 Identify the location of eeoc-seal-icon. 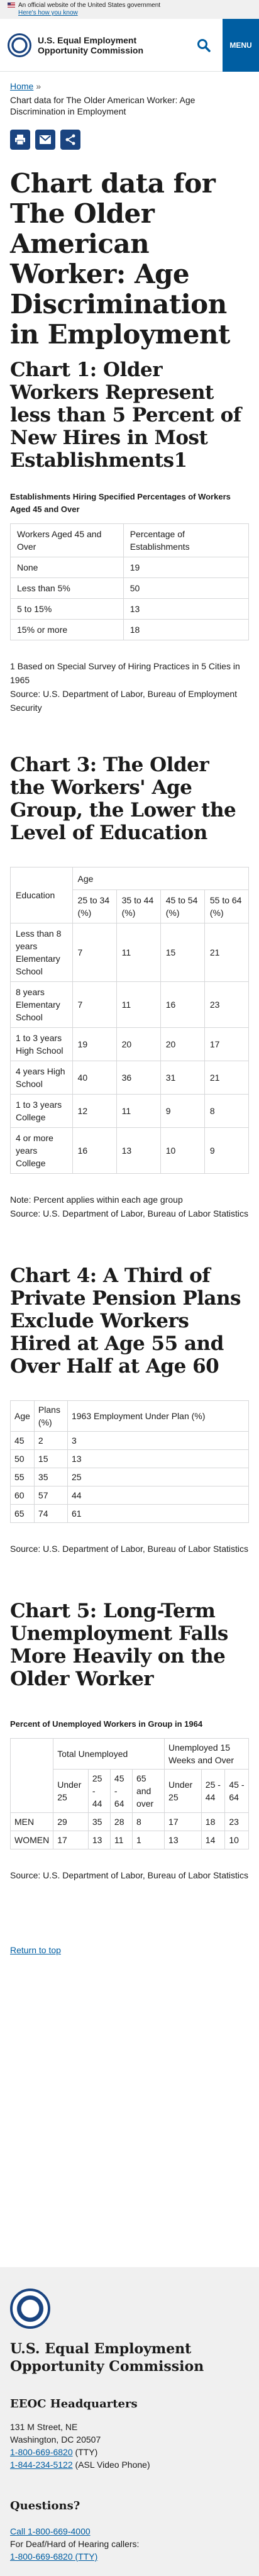
(19, 45).